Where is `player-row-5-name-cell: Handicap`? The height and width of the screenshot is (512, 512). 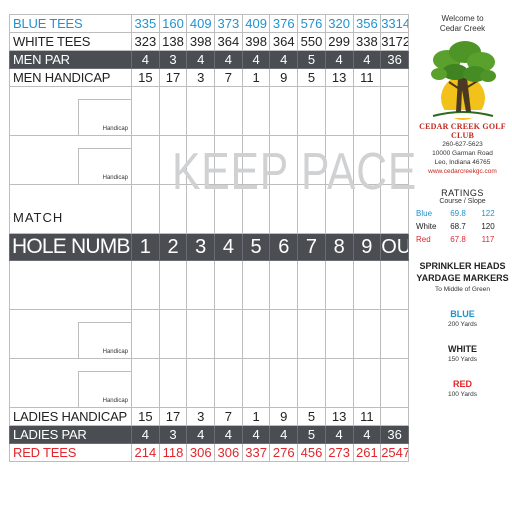
player-row-5-name-cell: Handicap is located at coordinates (70, 383).